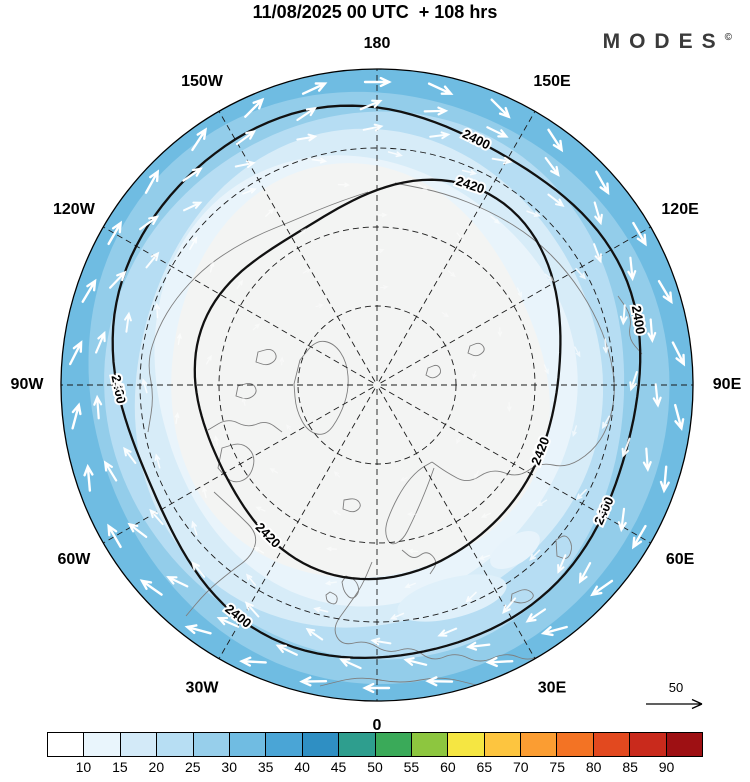 Image resolution: width=750 pixels, height=782 pixels. I want to click on wind-reference: 50, so click(674, 695).